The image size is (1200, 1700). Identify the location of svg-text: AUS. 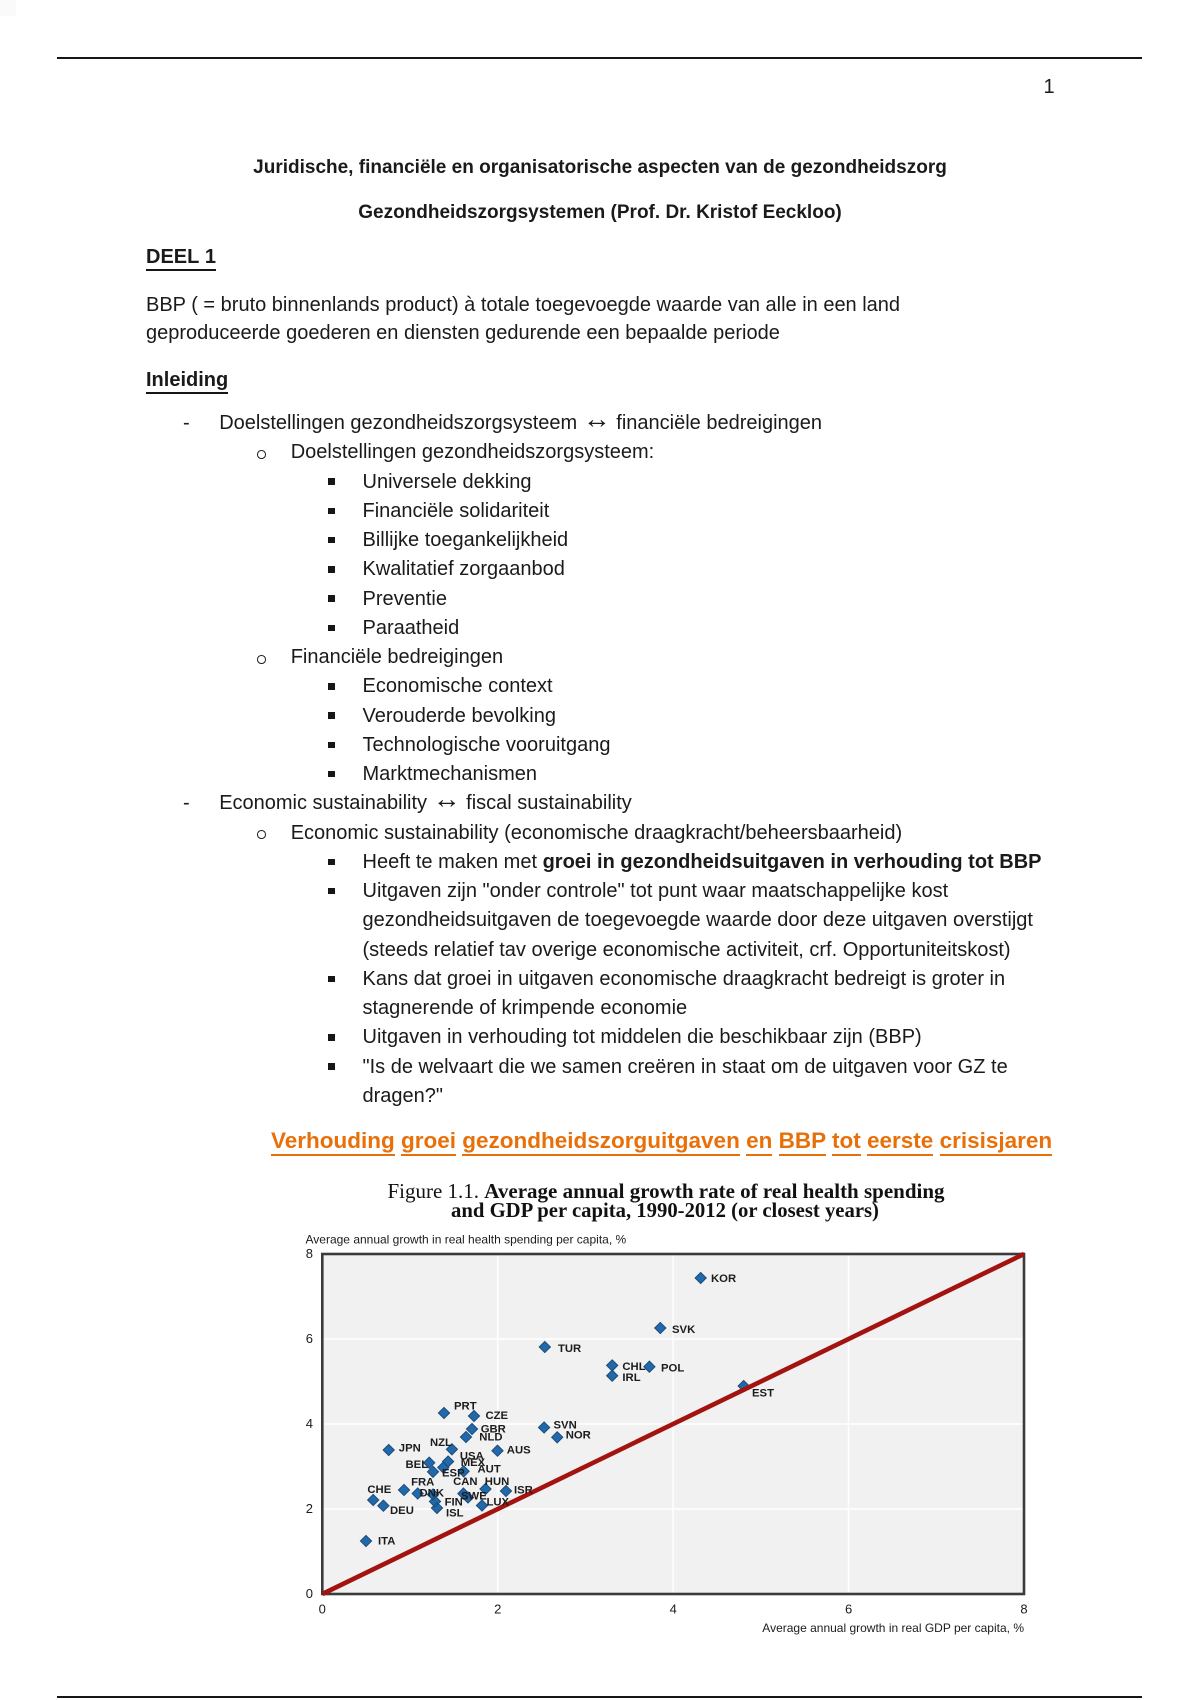
(519, 1451).